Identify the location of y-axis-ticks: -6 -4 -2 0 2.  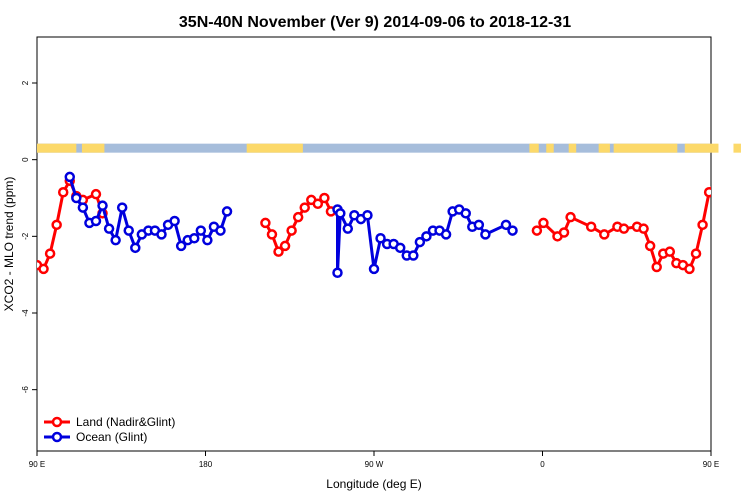
(29, 236).